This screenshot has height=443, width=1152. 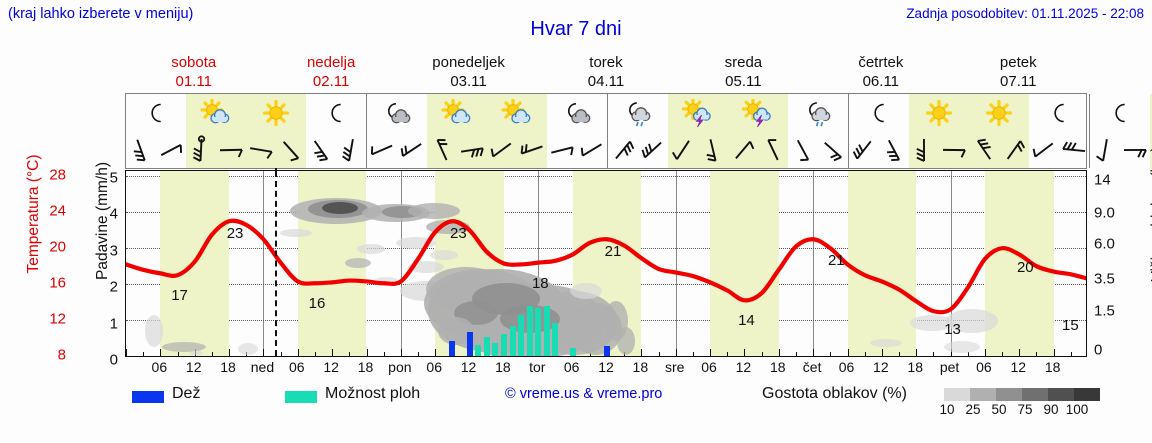 What do you see at coordinates (746, 321) in the screenshot?
I see `temperature-extreme-label: 14` at bounding box center [746, 321].